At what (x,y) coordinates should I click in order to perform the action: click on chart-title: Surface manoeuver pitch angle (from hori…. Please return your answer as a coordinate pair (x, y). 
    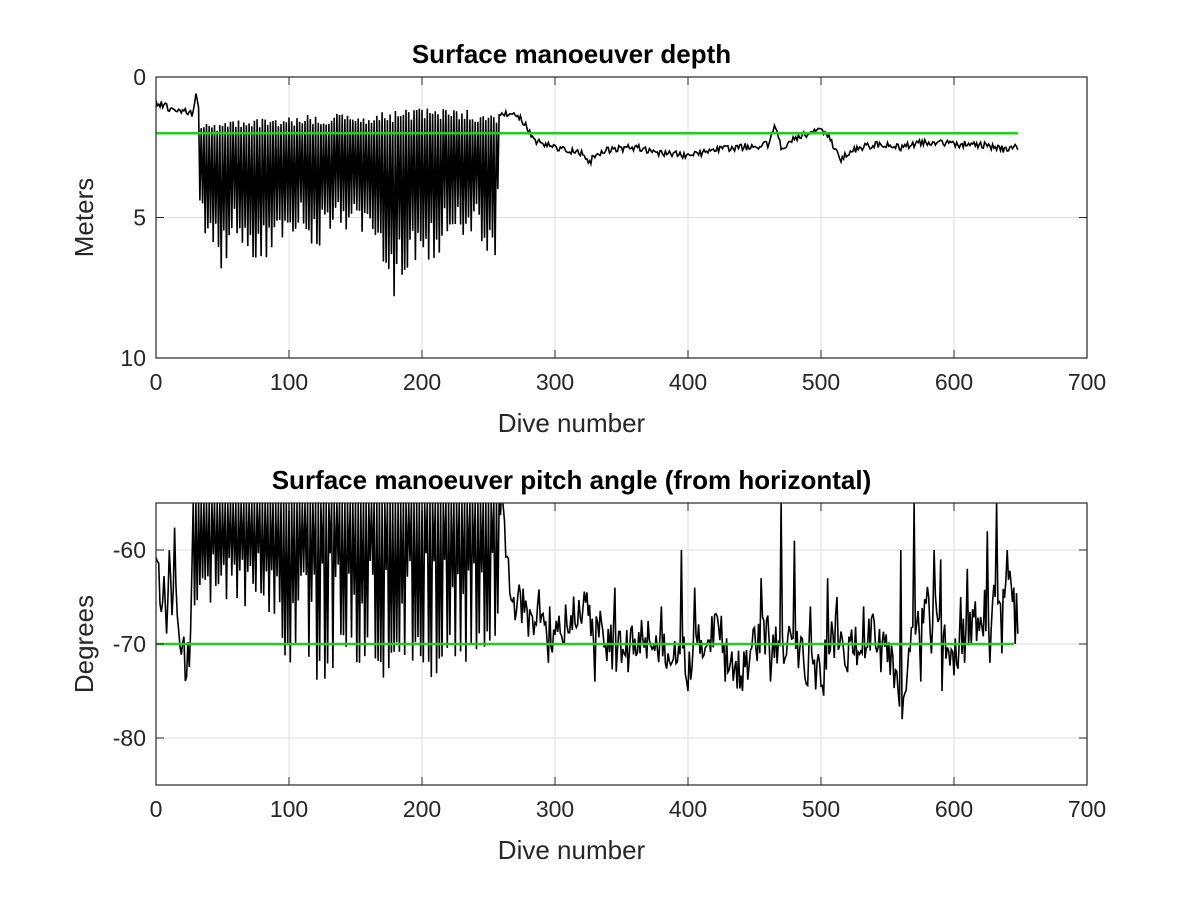
    Looking at the image, I should click on (572, 480).